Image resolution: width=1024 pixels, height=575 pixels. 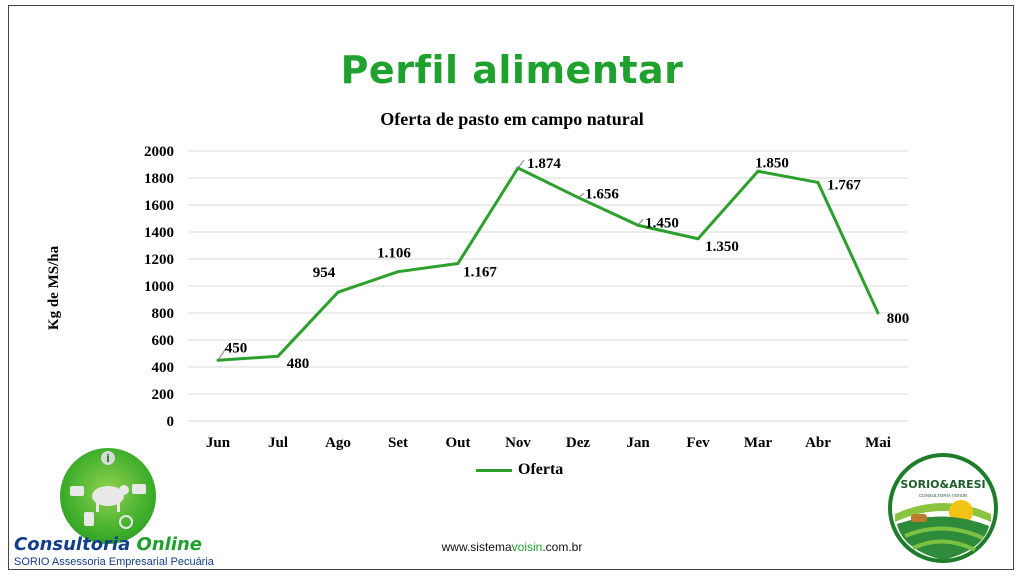 What do you see at coordinates (898, 319) in the screenshot?
I see `data-label: 800` at bounding box center [898, 319].